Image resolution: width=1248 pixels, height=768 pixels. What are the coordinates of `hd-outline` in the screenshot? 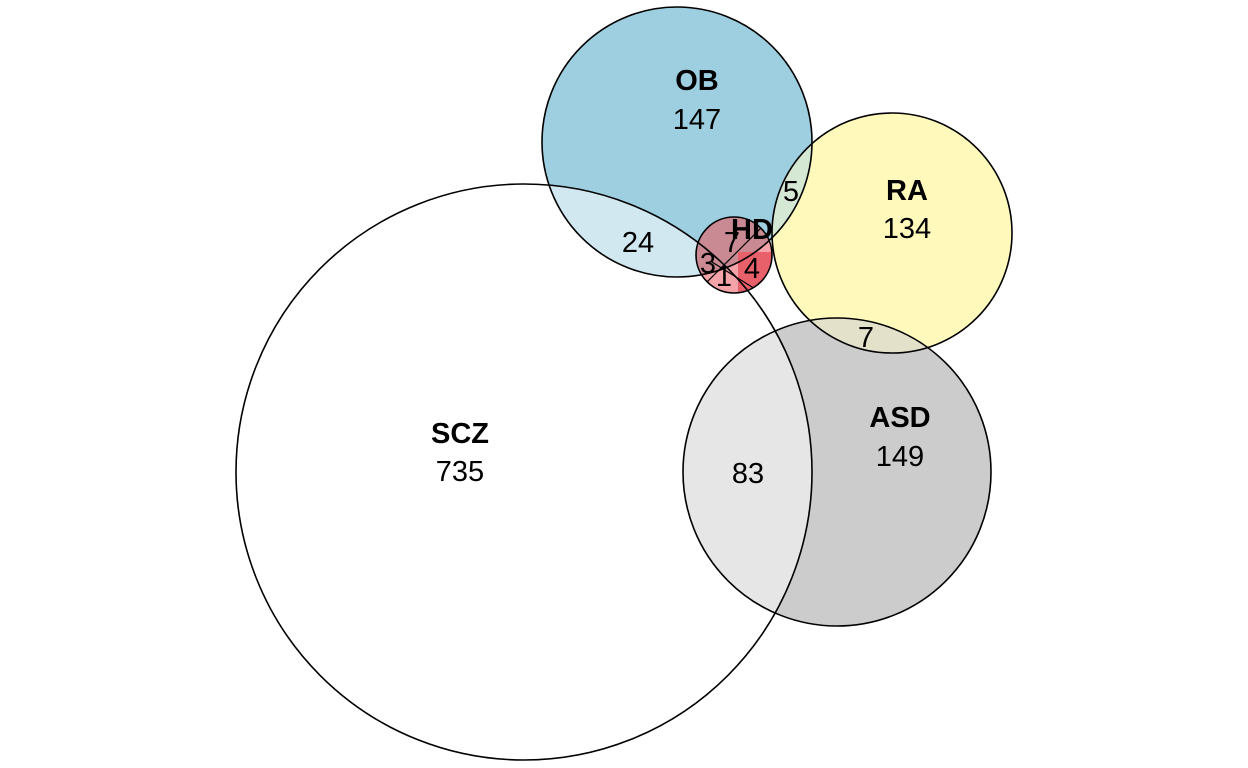 It's located at (734, 255).